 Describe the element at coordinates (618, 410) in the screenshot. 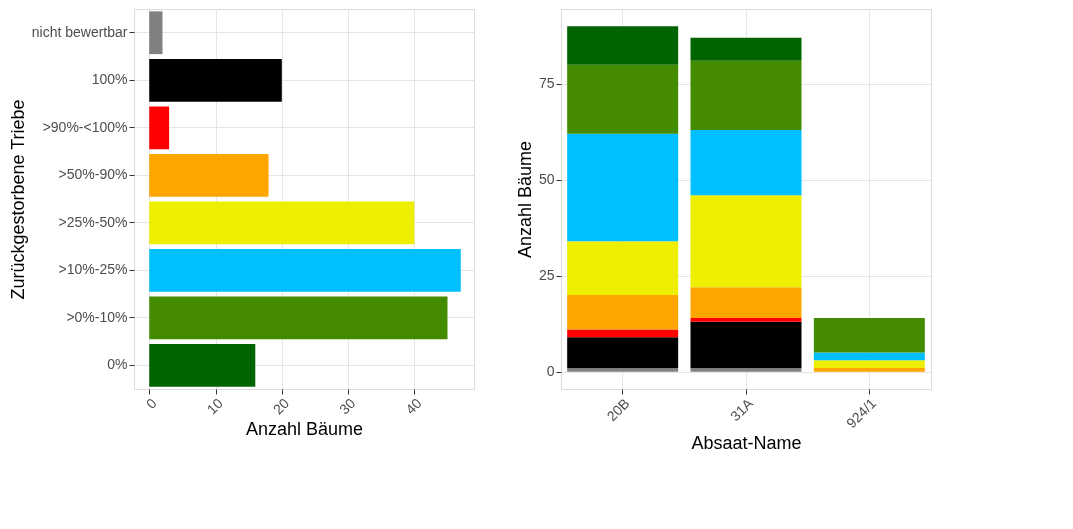

I see `x-tick-label: 20B` at that location.